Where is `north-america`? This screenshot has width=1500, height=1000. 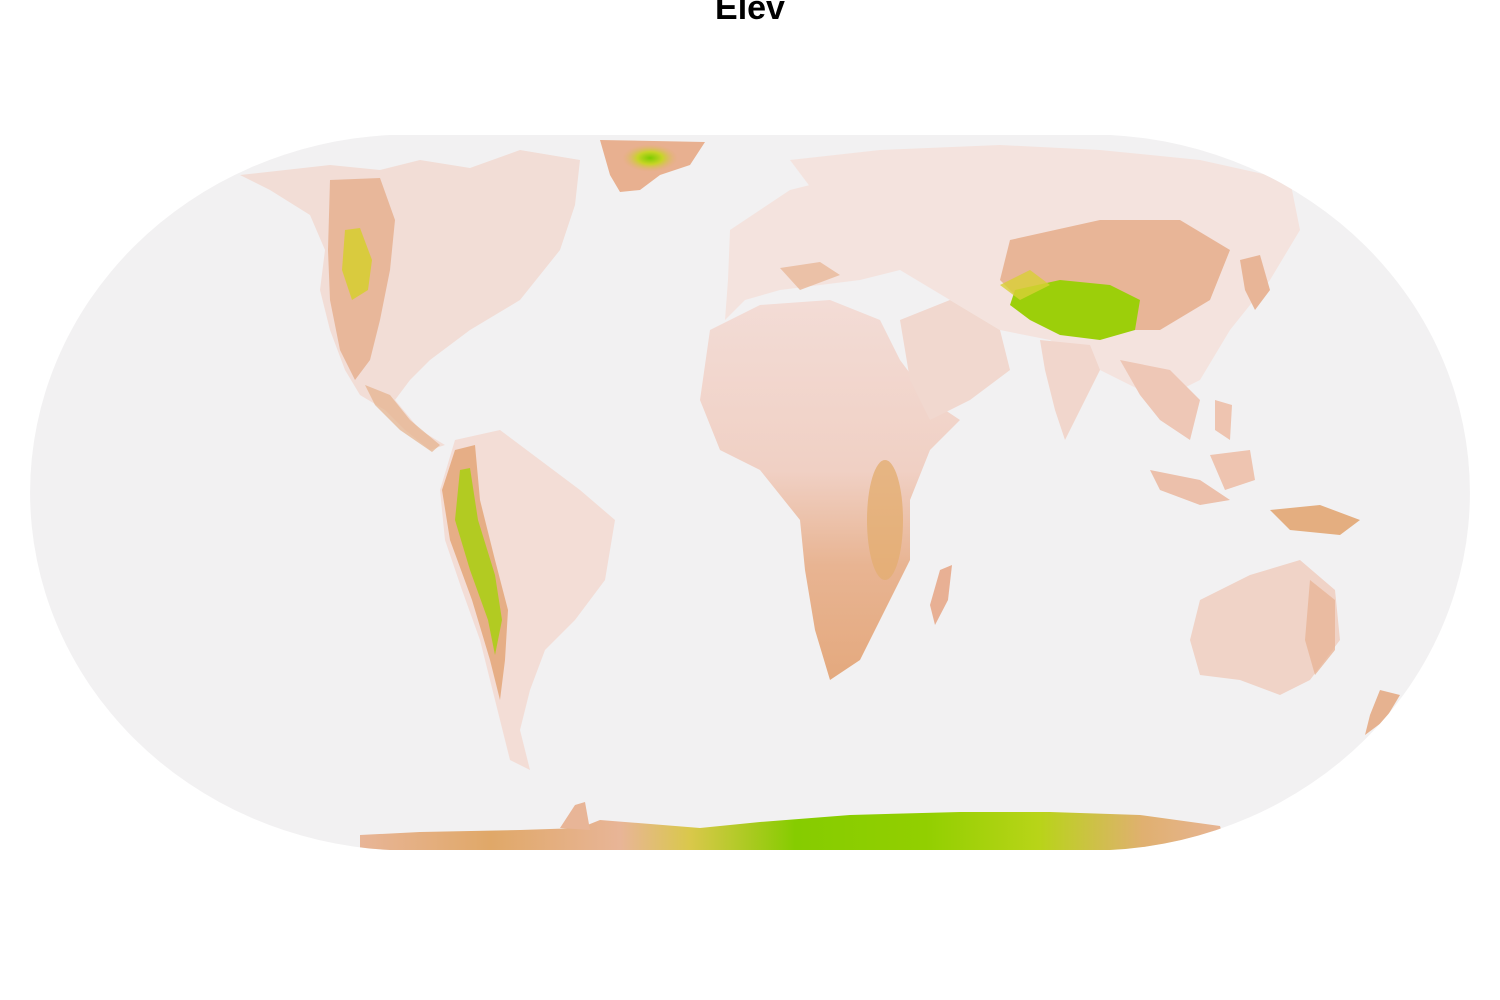 north-america is located at coordinates (410, 300).